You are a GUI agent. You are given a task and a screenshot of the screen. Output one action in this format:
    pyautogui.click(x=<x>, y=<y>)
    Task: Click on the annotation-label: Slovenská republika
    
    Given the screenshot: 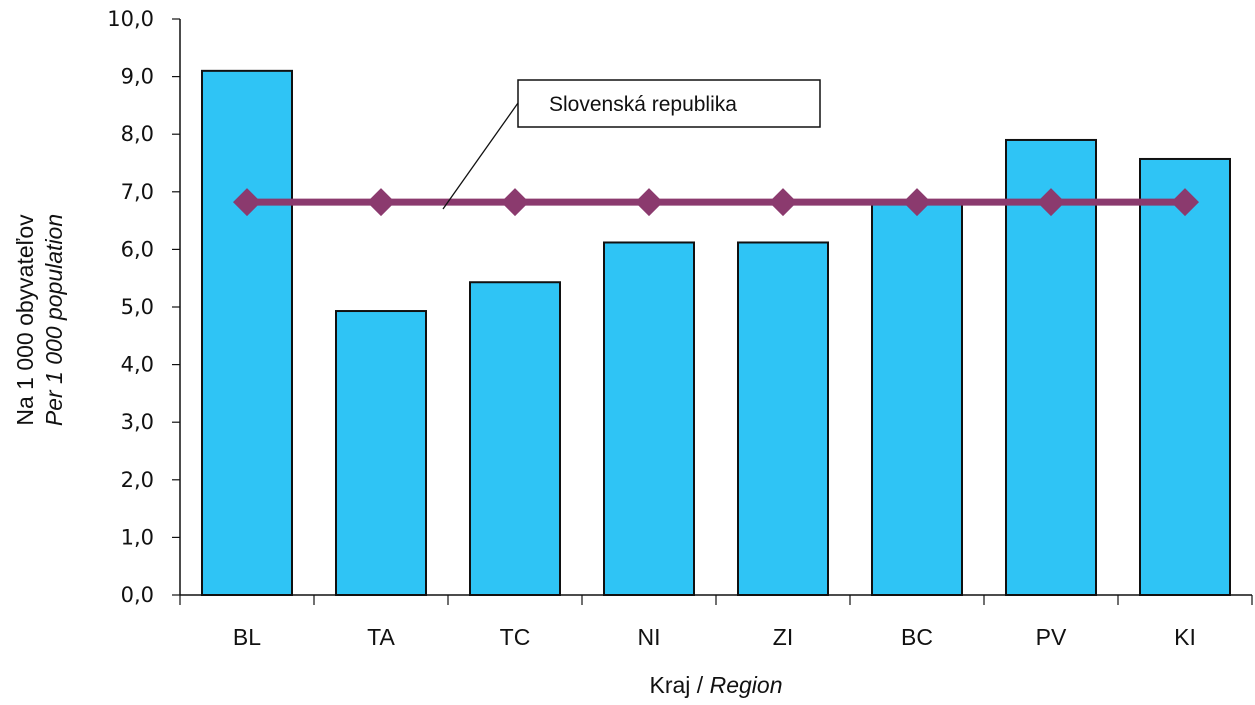 What is the action you would take?
    pyautogui.click(x=643, y=104)
    